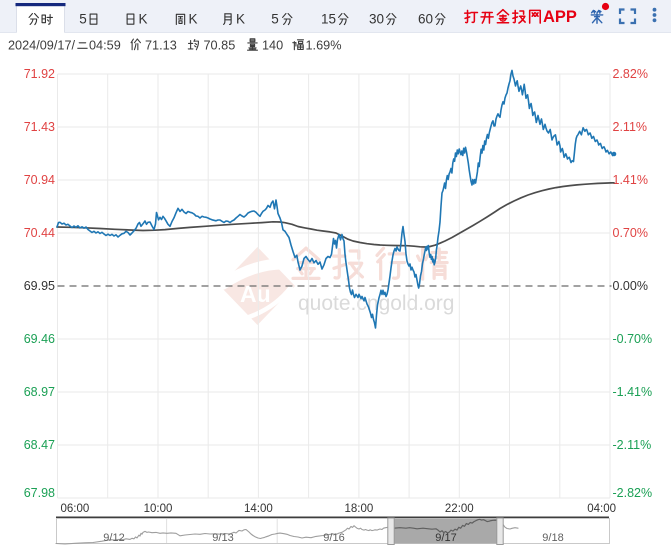 Image resolution: width=671 pixels, height=552 pixels. Describe the element at coordinates (633, 392) in the screenshot. I see `svg-text: -1.41%` at that location.